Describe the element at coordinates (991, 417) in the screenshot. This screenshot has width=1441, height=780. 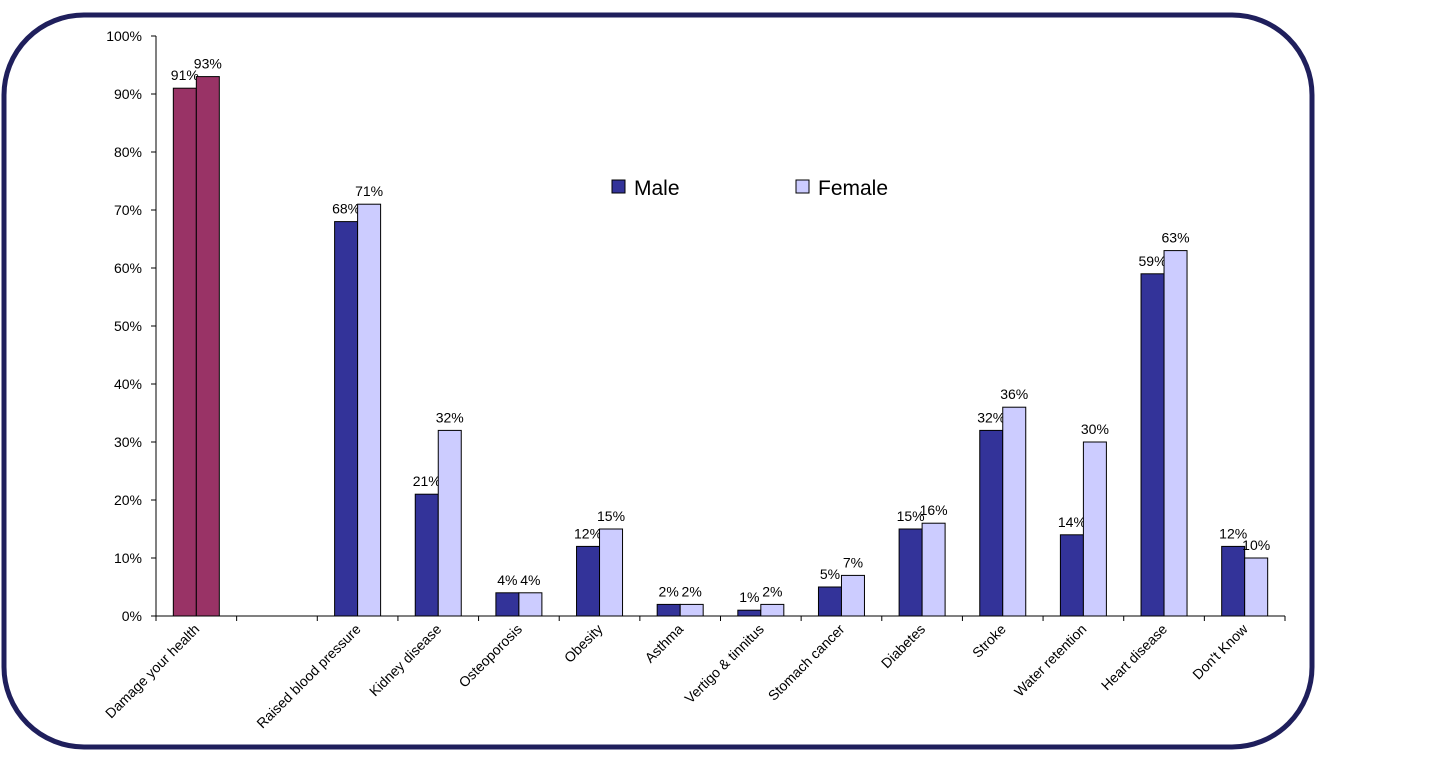
I see `data-label-male-10: 32%` at that location.